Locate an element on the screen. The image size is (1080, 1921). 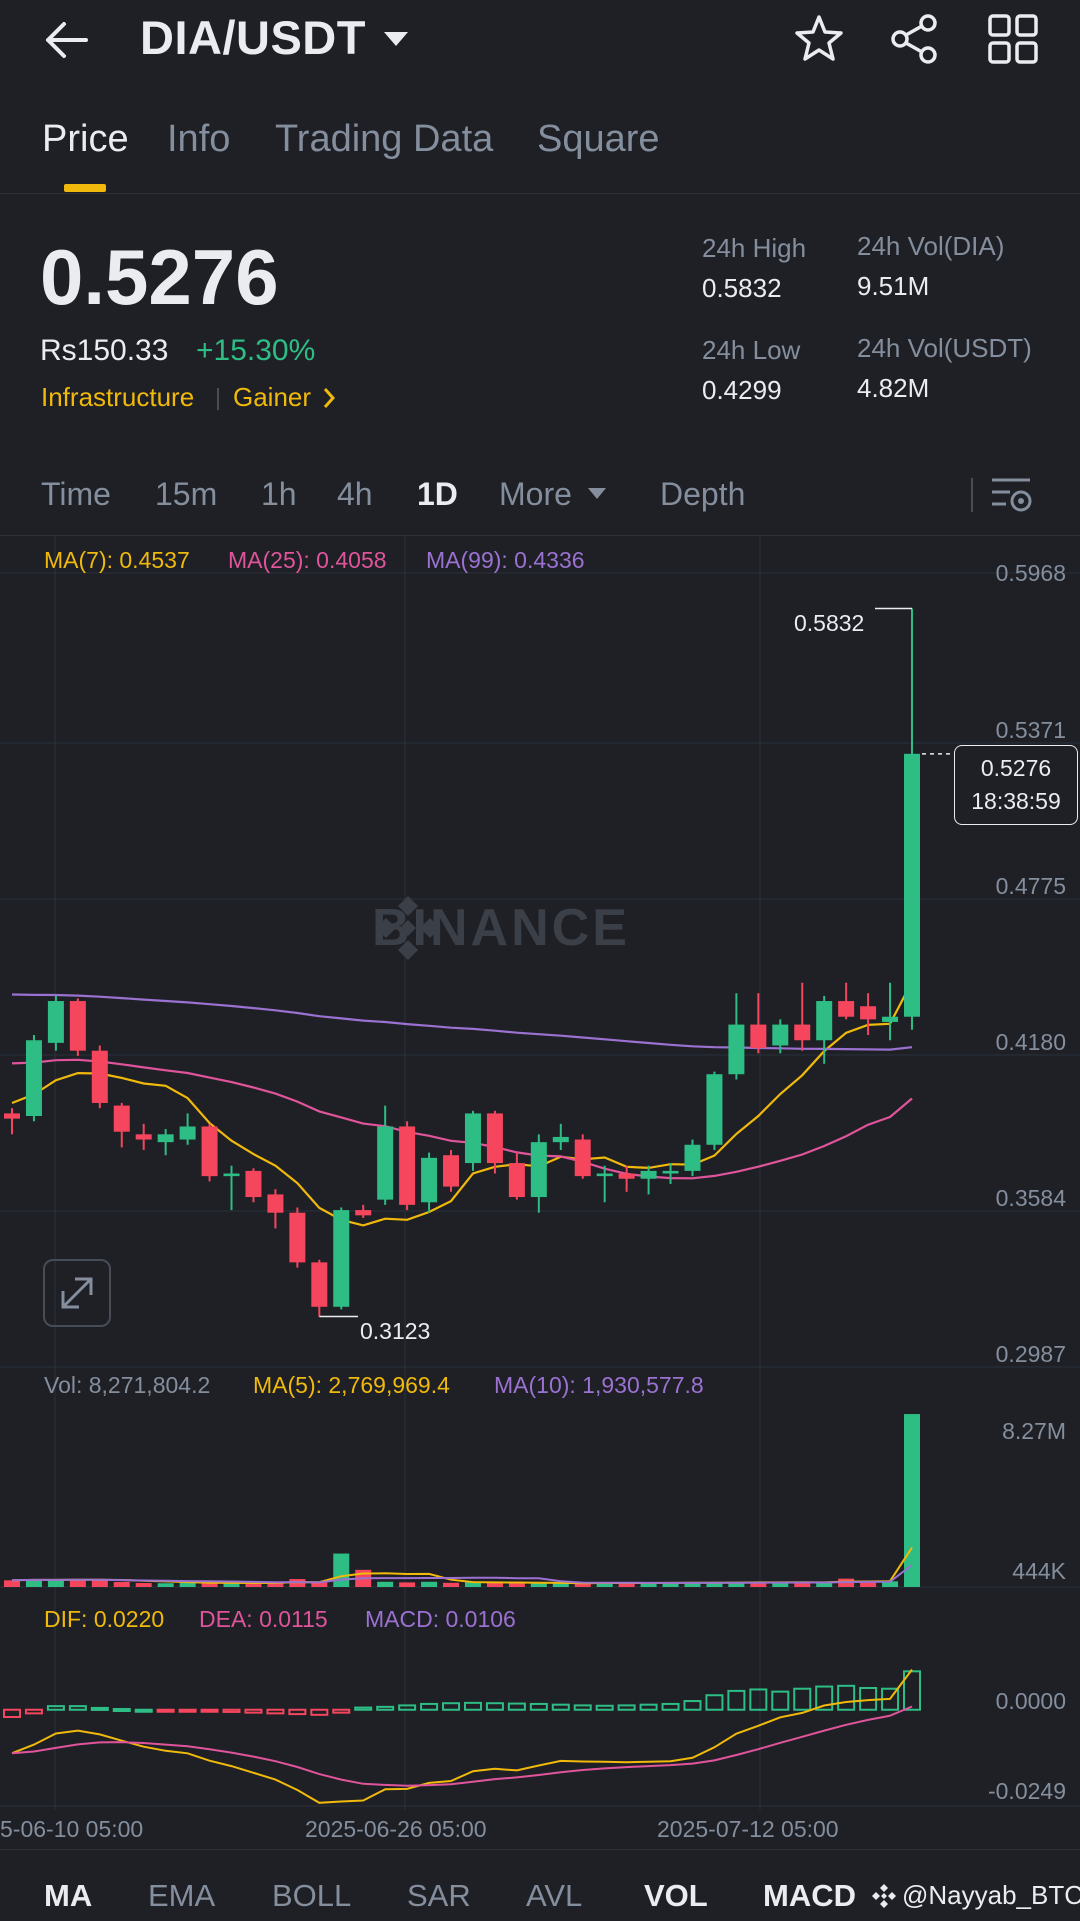
fullscreen-button is located at coordinates (77, 1293).